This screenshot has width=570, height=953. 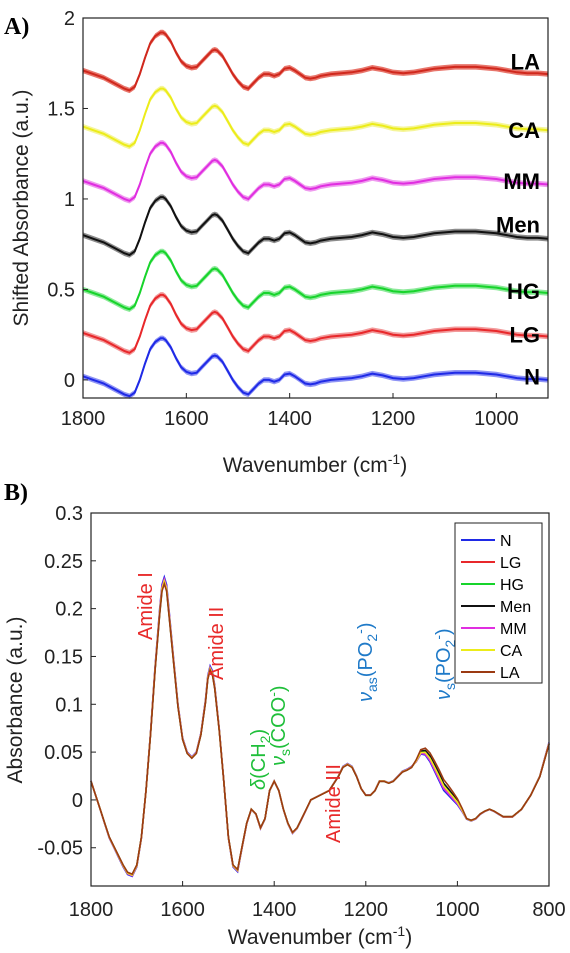 I want to click on series-line-hg, so click(x=315, y=280).